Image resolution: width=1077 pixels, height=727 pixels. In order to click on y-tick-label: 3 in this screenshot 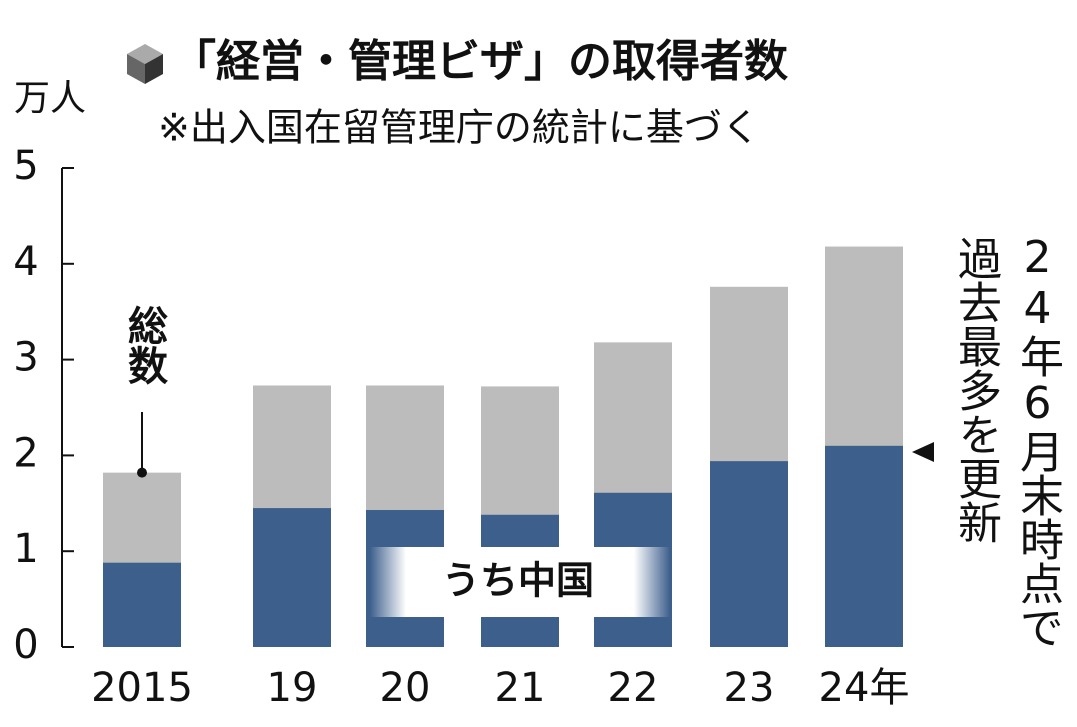, I will do `click(25, 358)`.